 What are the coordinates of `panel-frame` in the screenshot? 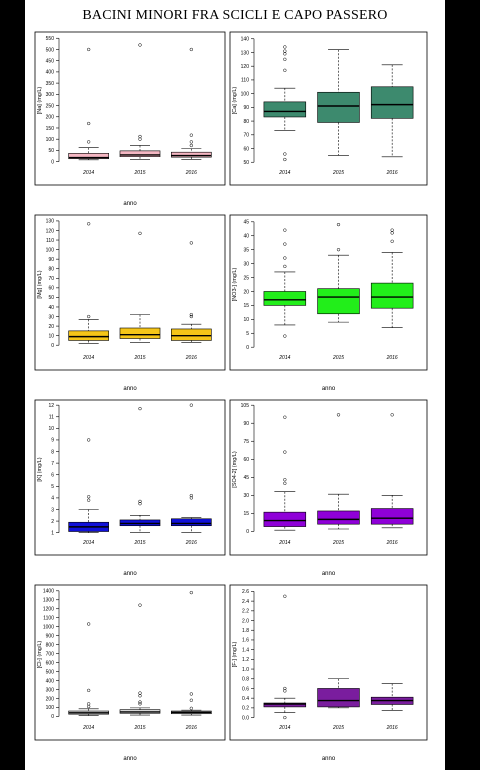 It's located at (130, 662).